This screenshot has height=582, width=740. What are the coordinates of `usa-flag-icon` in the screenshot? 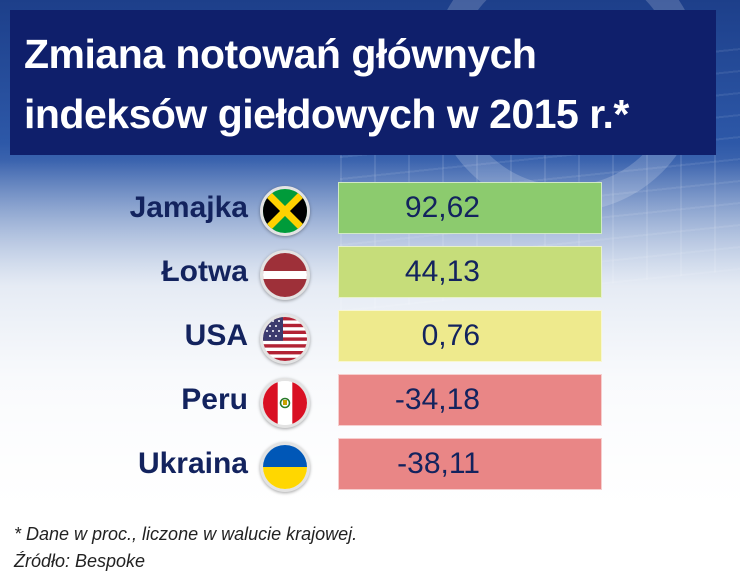 It's located at (285, 339).